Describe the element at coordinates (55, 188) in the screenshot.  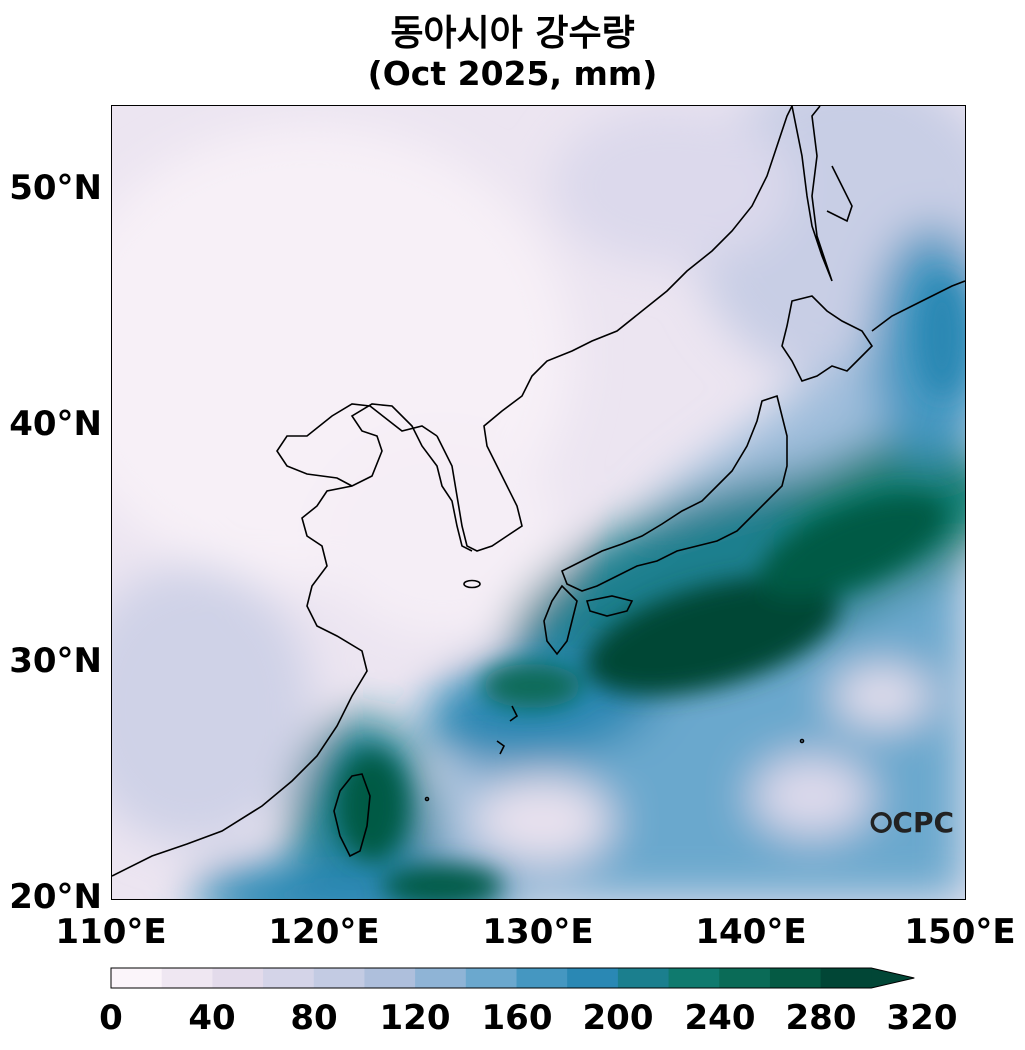
I see `y-tick-label: 50°N` at that location.